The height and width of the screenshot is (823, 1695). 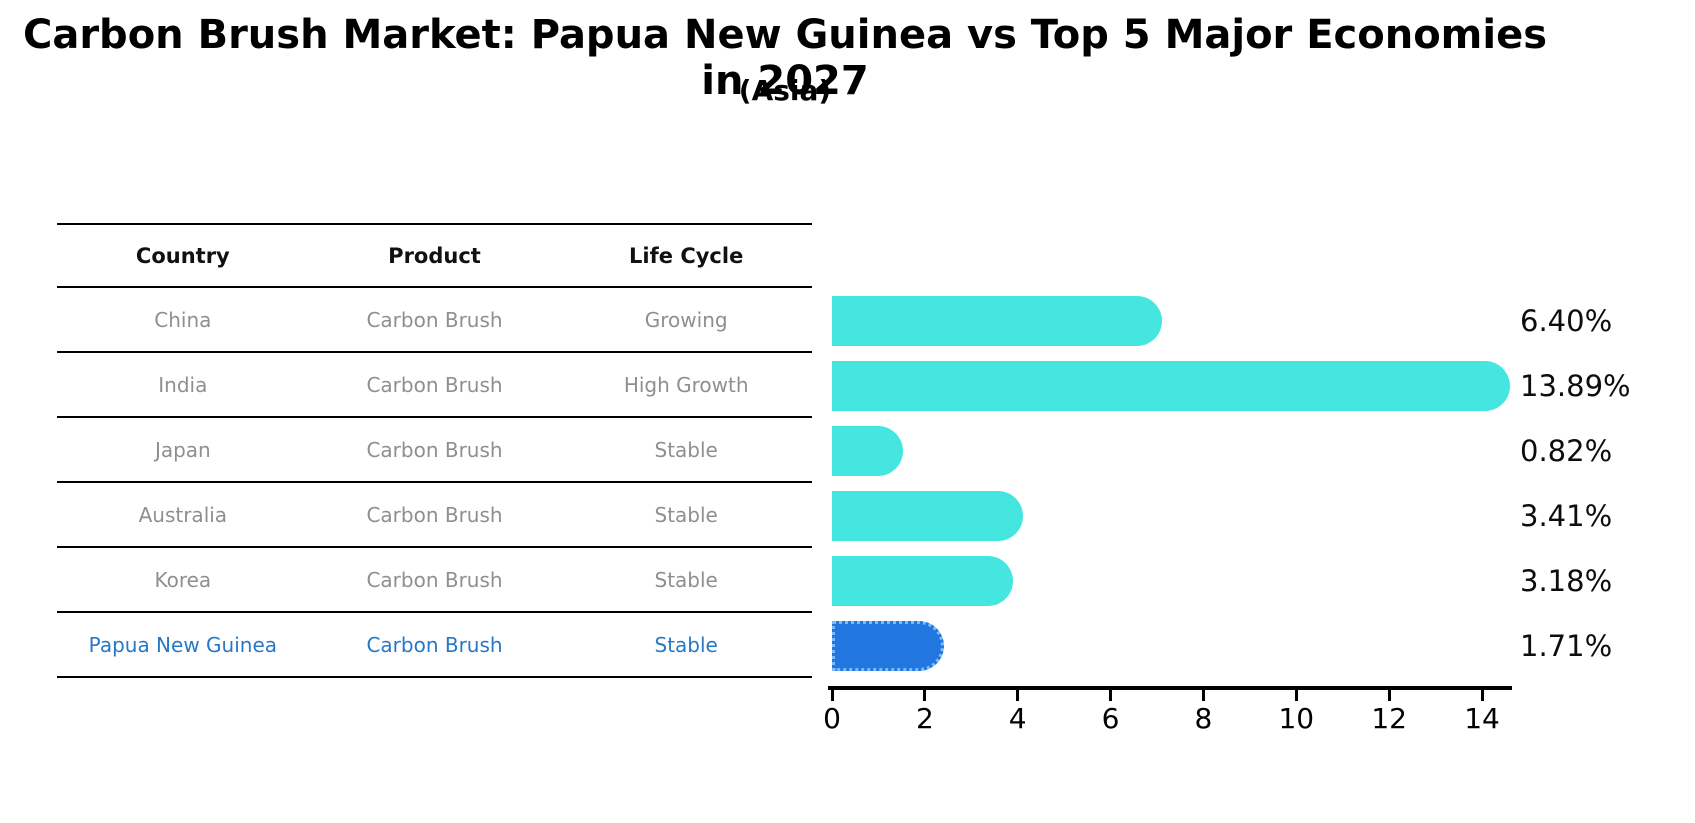 What do you see at coordinates (1566, 450) in the screenshot?
I see `value-label-japan: 0.82%` at bounding box center [1566, 450].